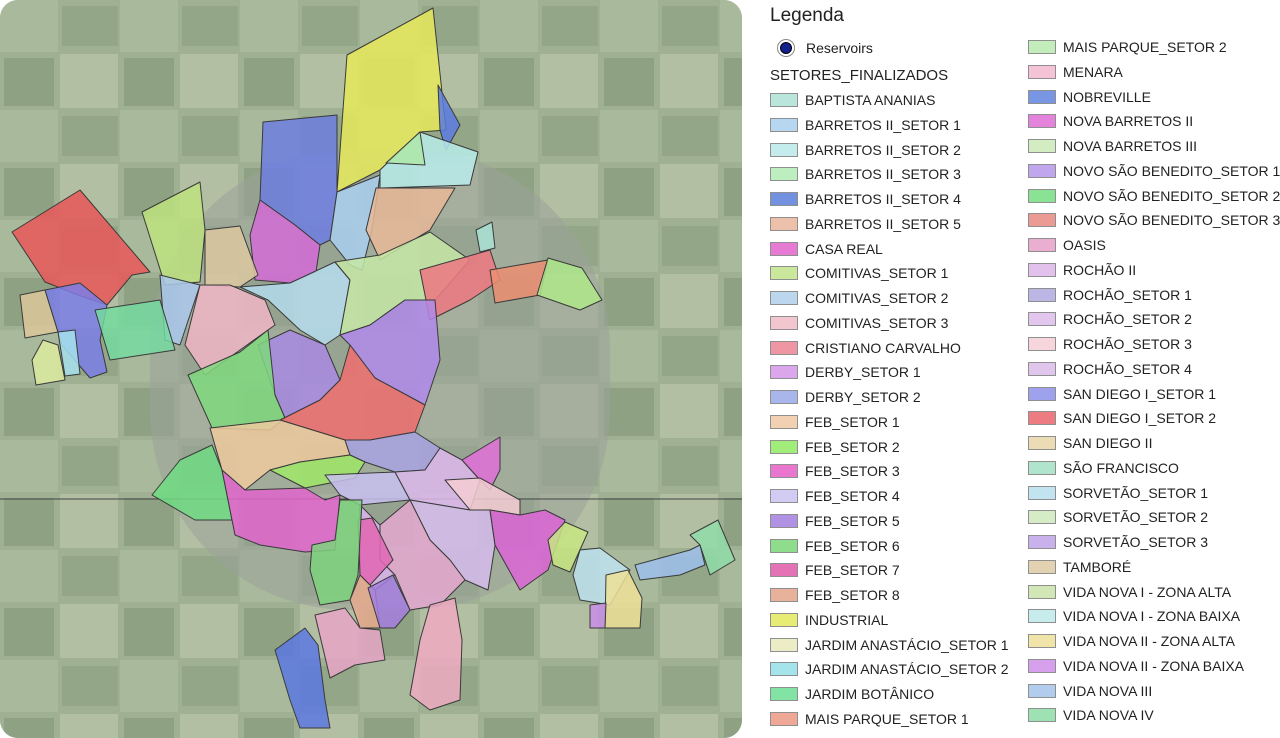 The height and width of the screenshot is (738, 1280). What do you see at coordinates (835, 447) in the screenshot?
I see `legend-item: FEB_SETOR 2` at bounding box center [835, 447].